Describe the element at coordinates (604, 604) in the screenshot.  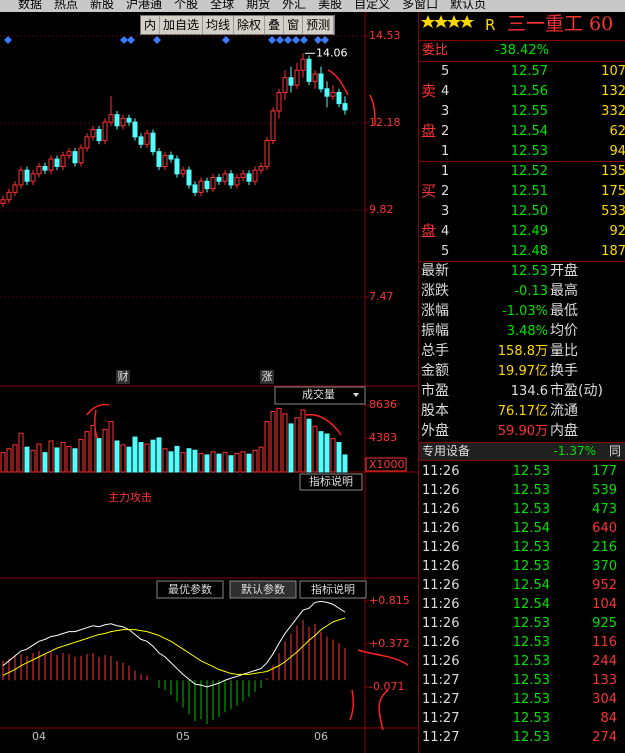
I see `tick-volume: 104` at that location.